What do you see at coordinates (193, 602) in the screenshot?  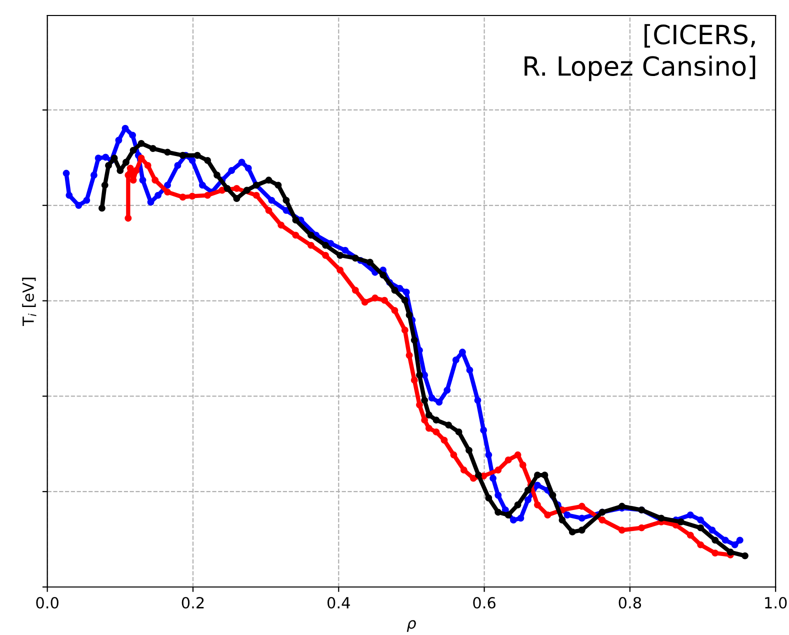 I see `x-tick-label: 0.2` at bounding box center [193, 602].